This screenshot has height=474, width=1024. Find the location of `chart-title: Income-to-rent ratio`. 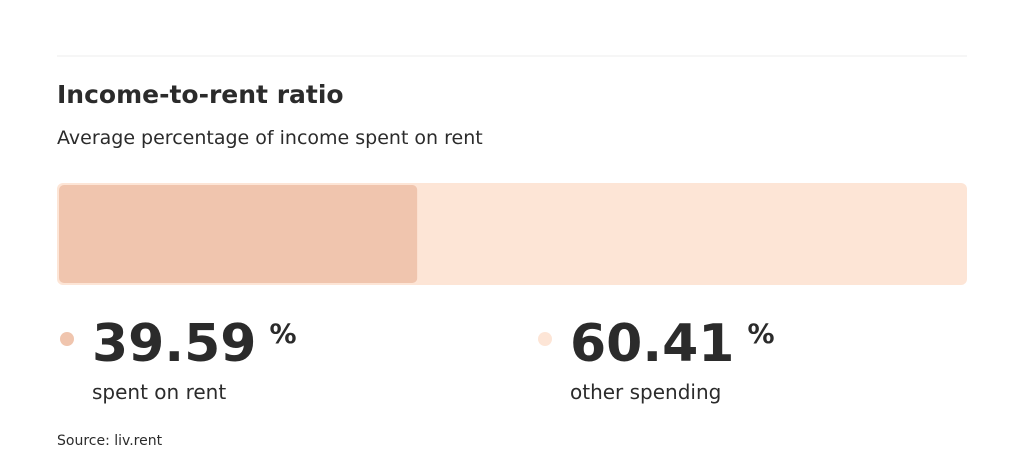

chart-title: Income-to-rent ratio is located at coordinates (200, 94).